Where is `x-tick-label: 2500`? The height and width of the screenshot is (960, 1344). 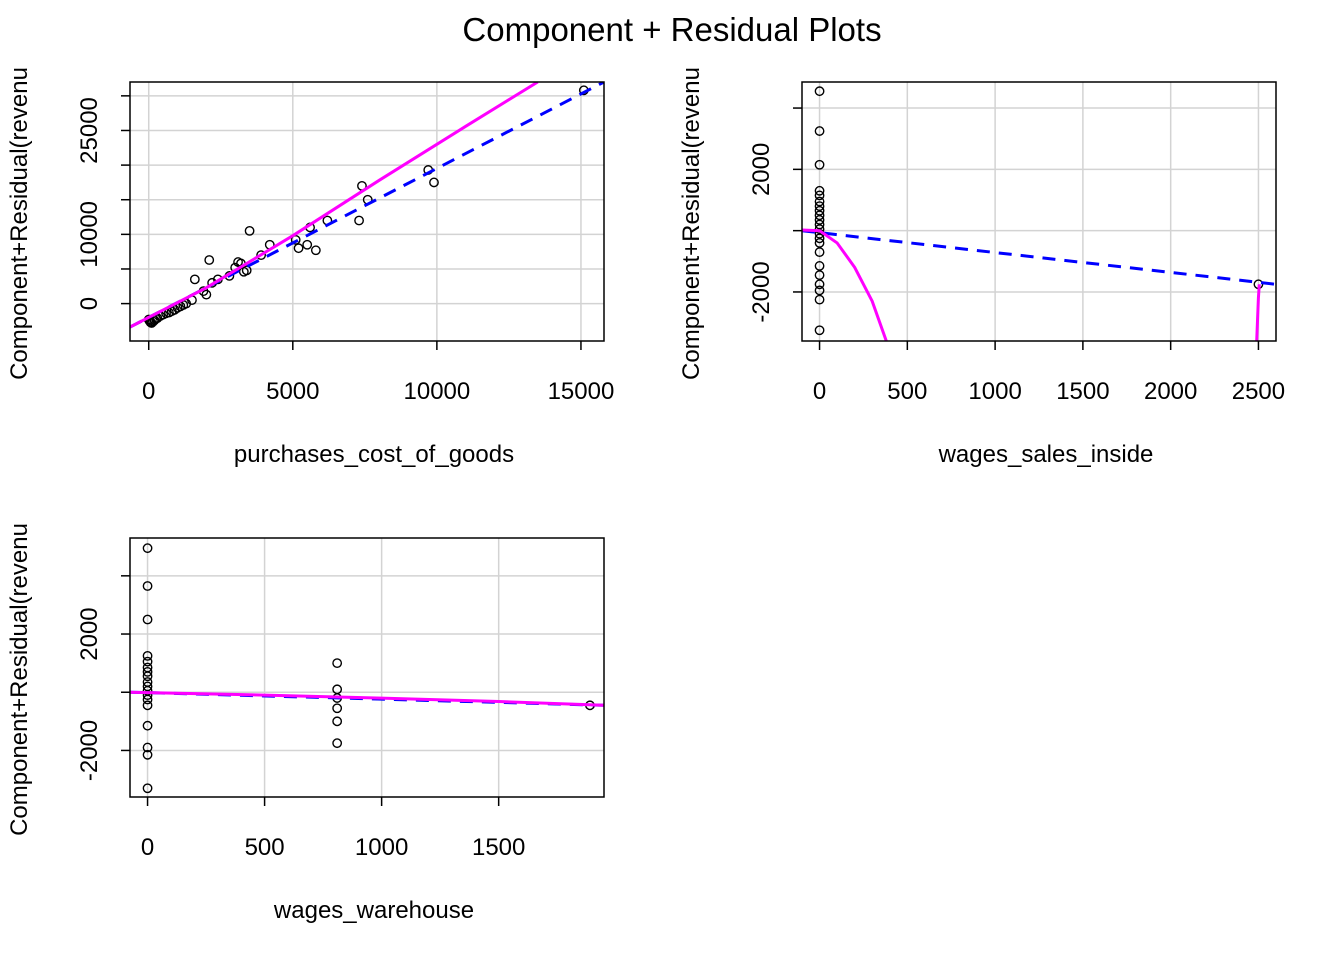 x-tick-label: 2500 is located at coordinates (1258, 391).